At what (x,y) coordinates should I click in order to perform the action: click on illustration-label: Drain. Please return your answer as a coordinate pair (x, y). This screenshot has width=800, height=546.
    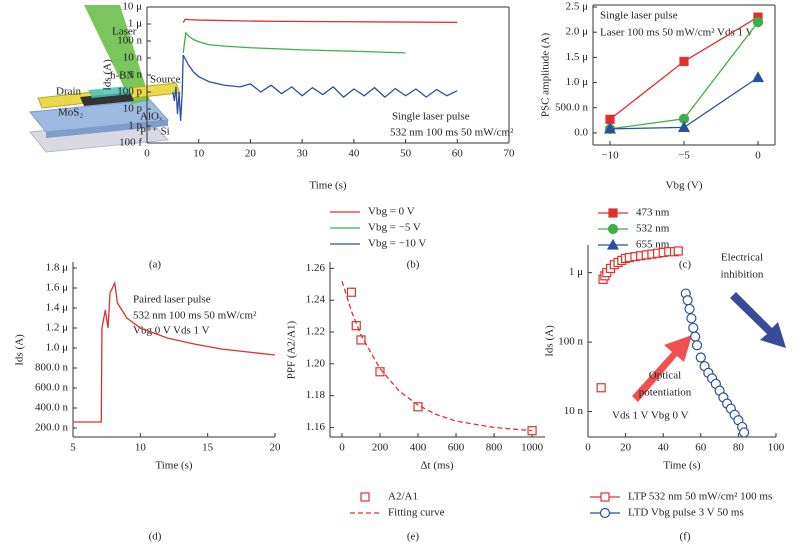
    Looking at the image, I should click on (69, 92).